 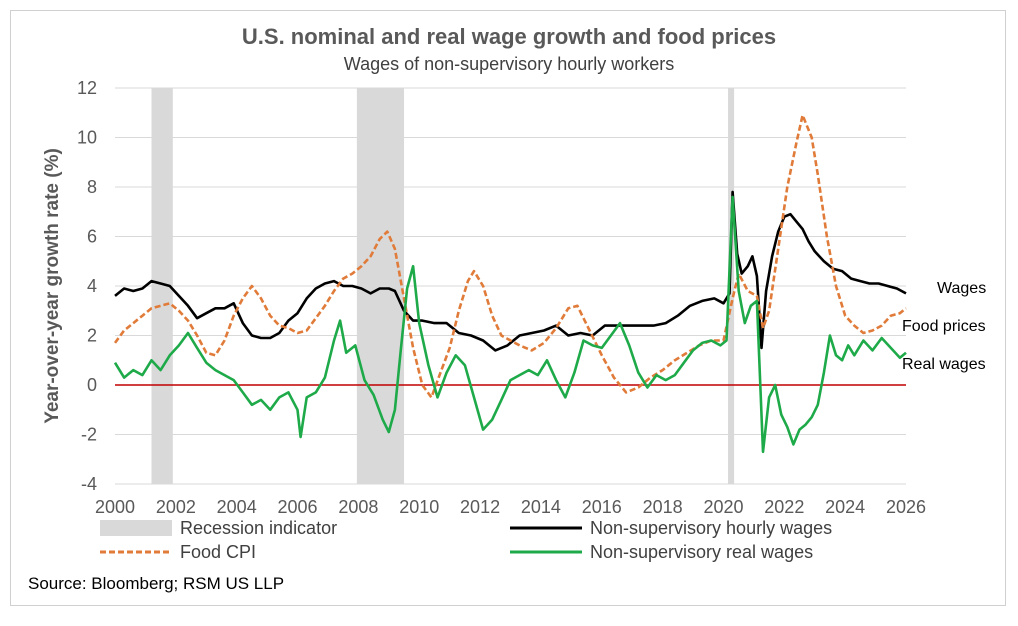 I want to click on chart-subtitle: Wages of non-supervisory hourly workers, so click(x=509, y=64).